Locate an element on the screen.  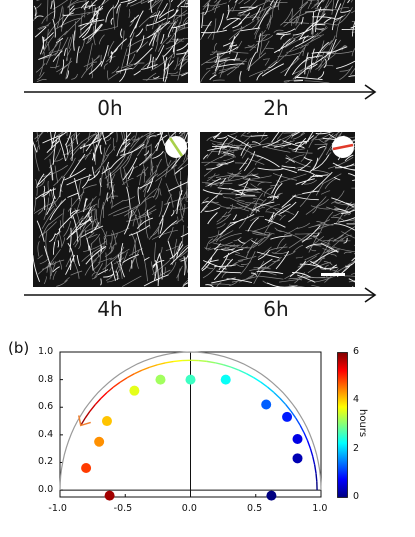
x-tick-label: 1.0 is located at coordinates (320, 508).